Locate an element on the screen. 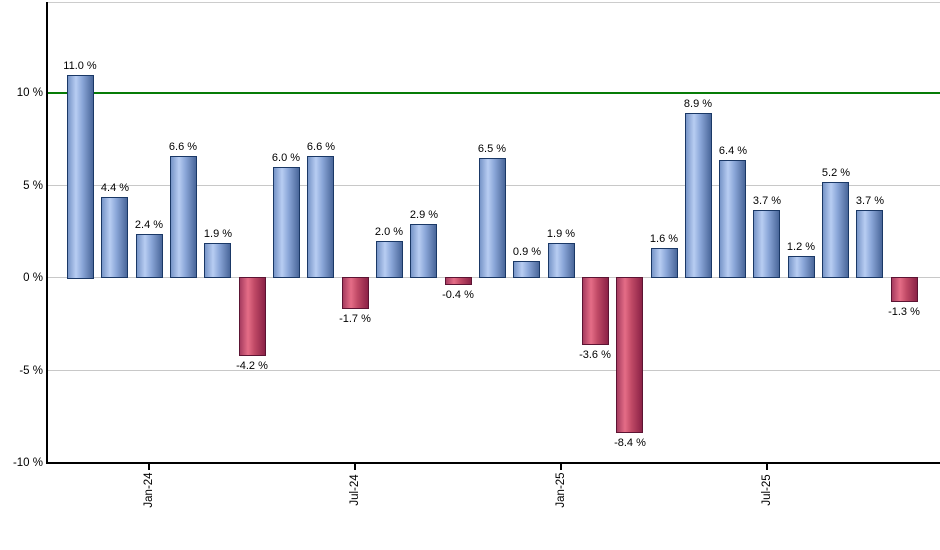 Image resolution: width=940 pixels, height=550 pixels. bar-value-label: 2.9 % is located at coordinates (424, 215).